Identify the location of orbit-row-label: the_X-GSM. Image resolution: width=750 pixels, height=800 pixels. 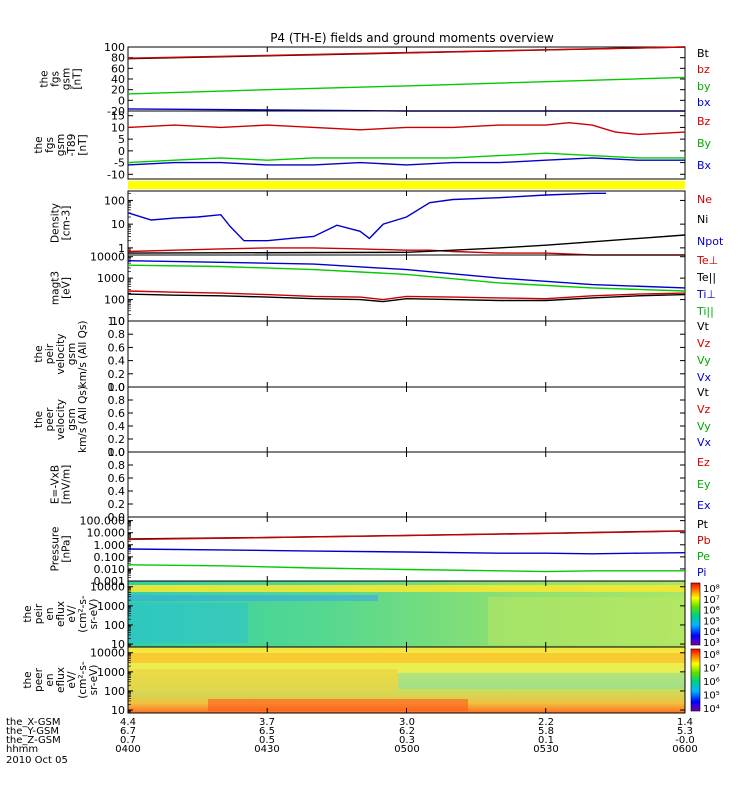
(33, 722).